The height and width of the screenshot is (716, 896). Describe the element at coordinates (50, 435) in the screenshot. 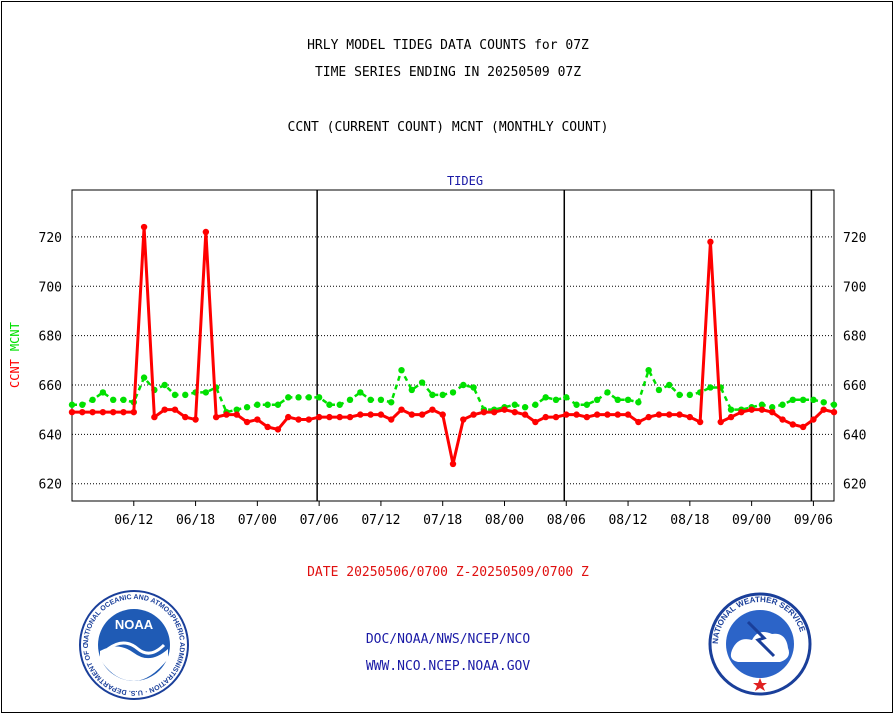

I see `y-tick-label-left: 640` at that location.